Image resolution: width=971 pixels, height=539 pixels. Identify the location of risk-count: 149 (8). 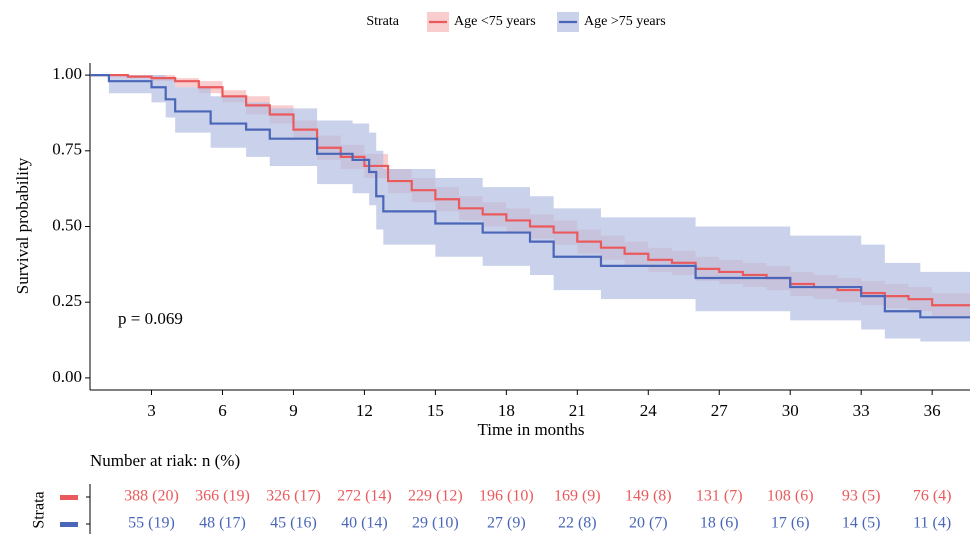
(648, 496).